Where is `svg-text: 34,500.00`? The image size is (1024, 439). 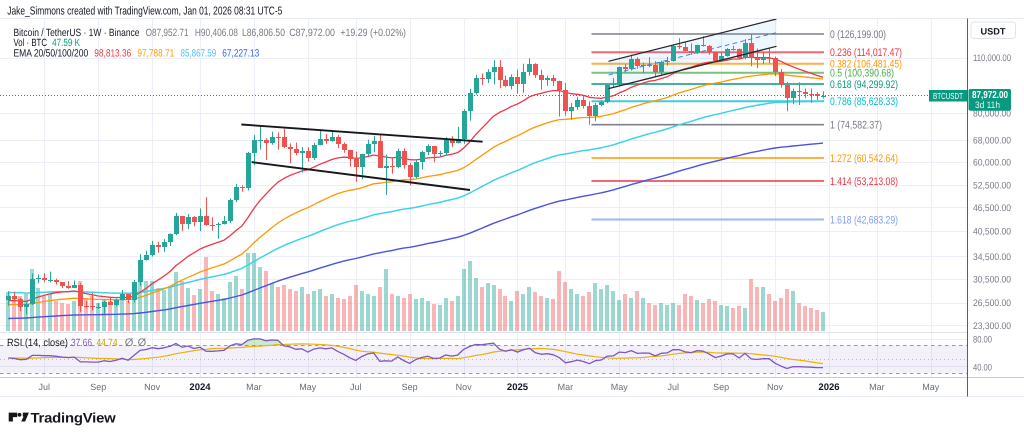
svg-text: 34,500.00 is located at coordinates (992, 257).